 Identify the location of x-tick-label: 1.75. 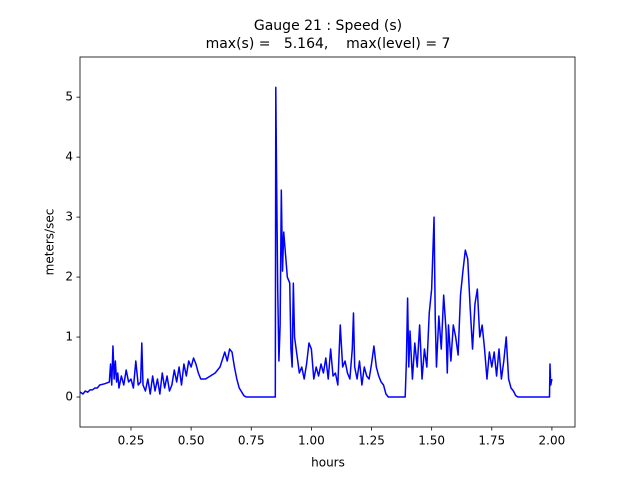
(491, 441).